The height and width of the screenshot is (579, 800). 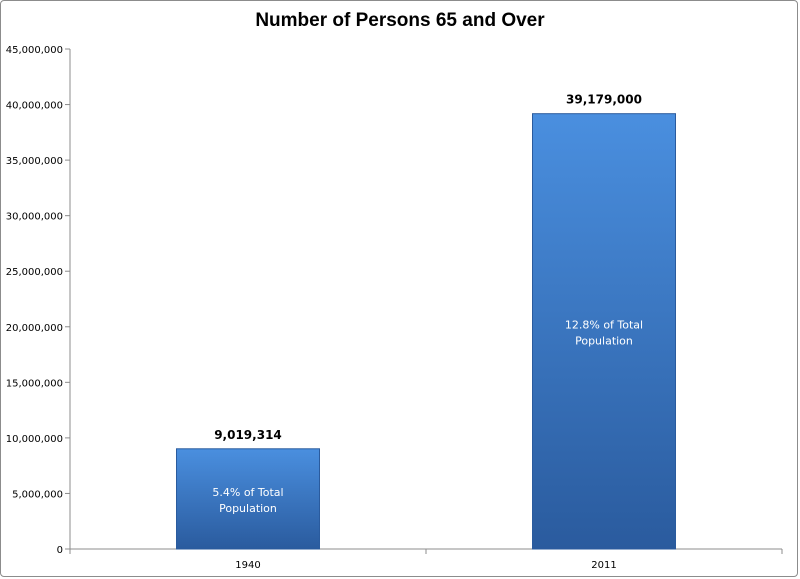 What do you see at coordinates (400, 20) in the screenshot?
I see `chart-title: Number of Persons 65 and Over` at bounding box center [400, 20].